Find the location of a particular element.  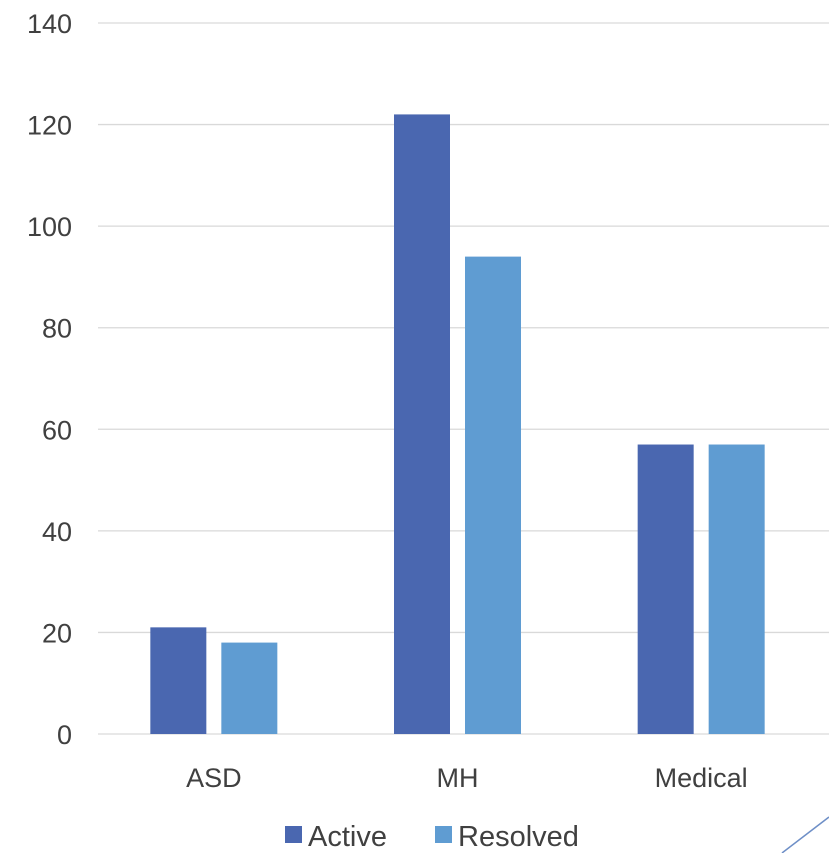

y-tick-label: 40 is located at coordinates (57, 532).